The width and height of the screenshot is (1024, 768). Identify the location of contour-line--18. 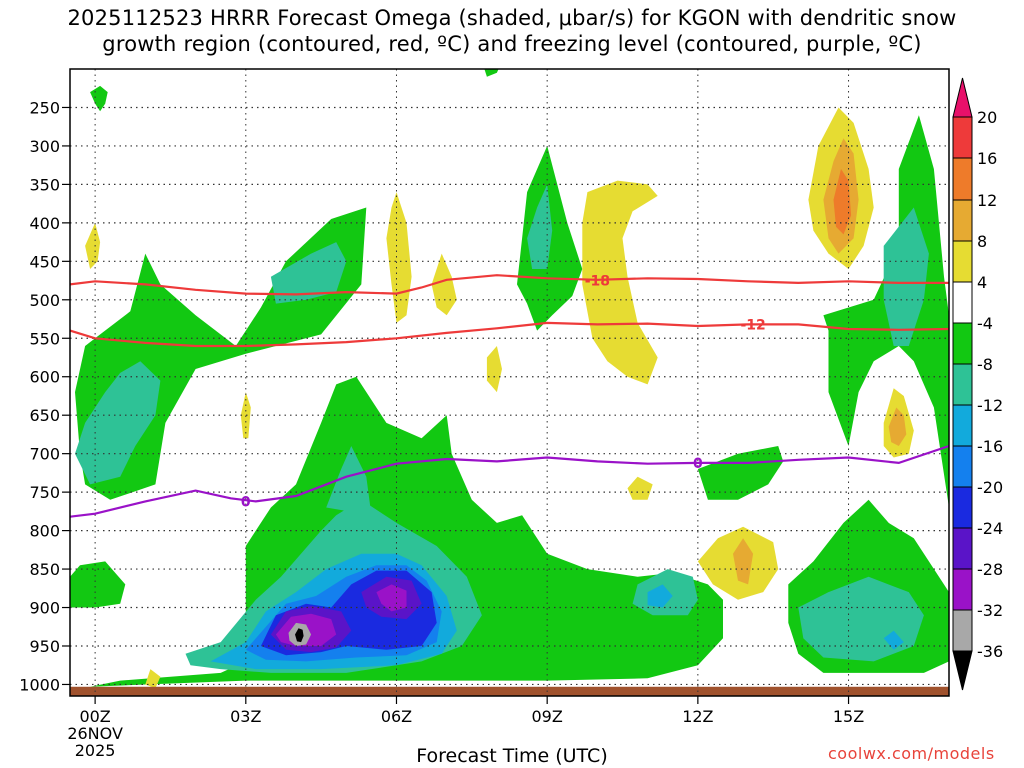
(509, 285).